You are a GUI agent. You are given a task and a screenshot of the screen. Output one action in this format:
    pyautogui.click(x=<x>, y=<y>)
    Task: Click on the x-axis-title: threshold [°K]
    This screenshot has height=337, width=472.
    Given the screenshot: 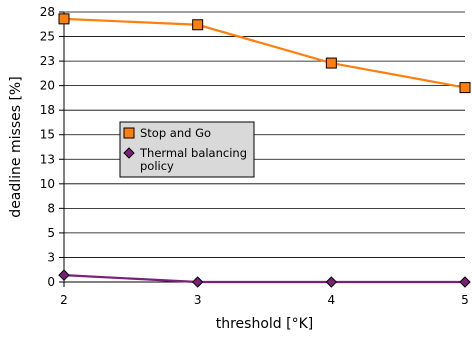 What is the action you would take?
    pyautogui.click(x=265, y=324)
    